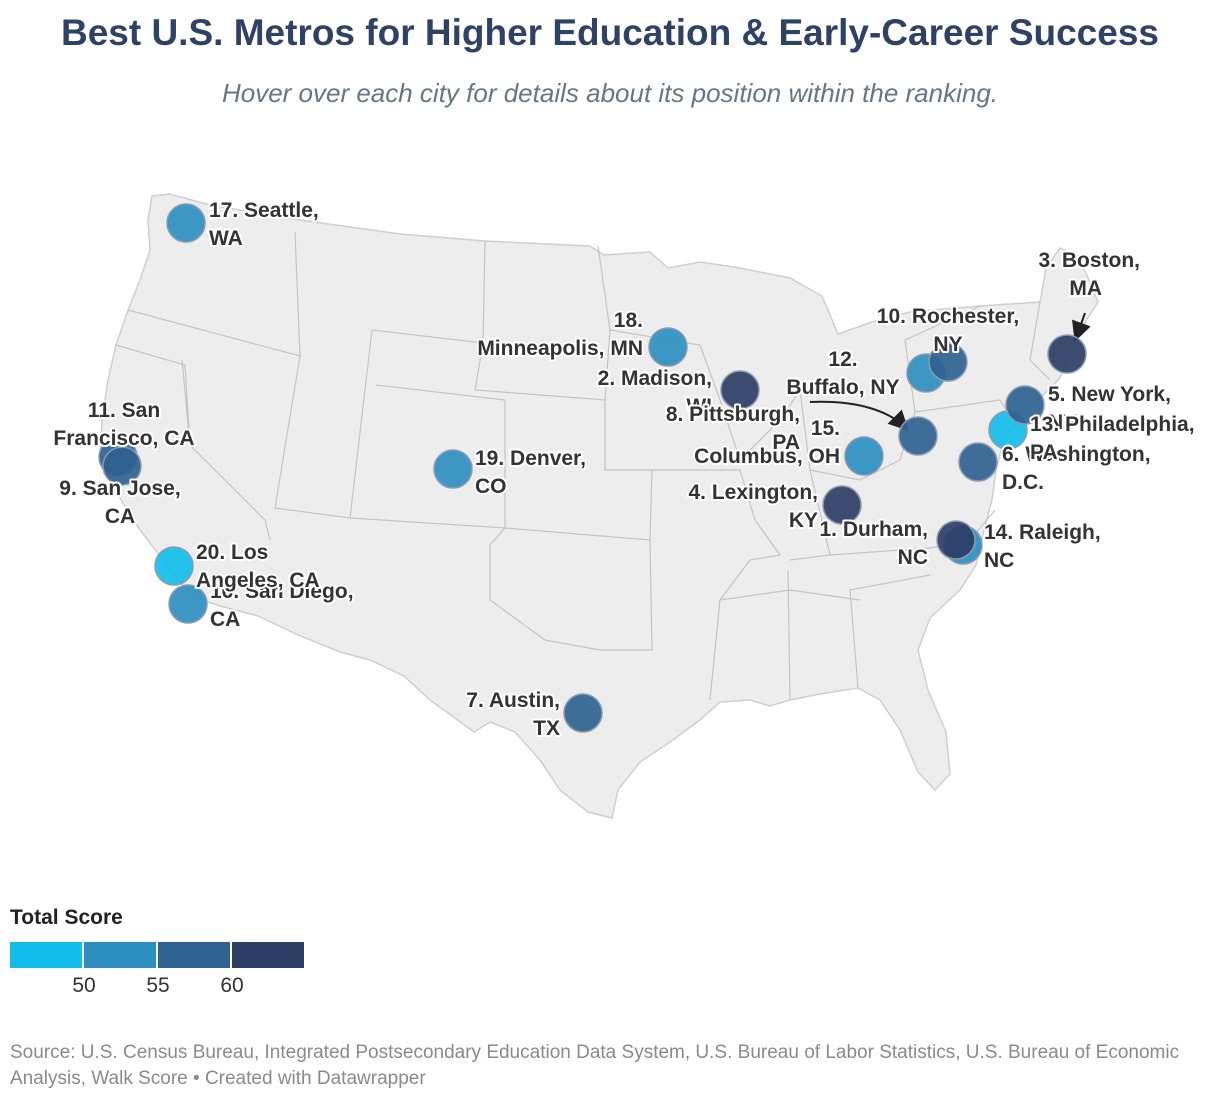 This screenshot has height=1100, width=1220. What do you see at coordinates (753, 492) in the screenshot?
I see `city-label-4-line-1: 4. Lexington,` at bounding box center [753, 492].